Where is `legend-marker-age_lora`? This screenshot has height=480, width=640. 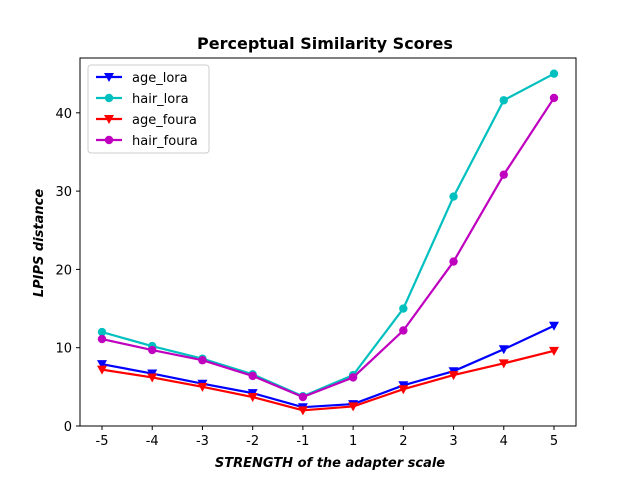 legend-marker-age_lora is located at coordinates (109, 77).